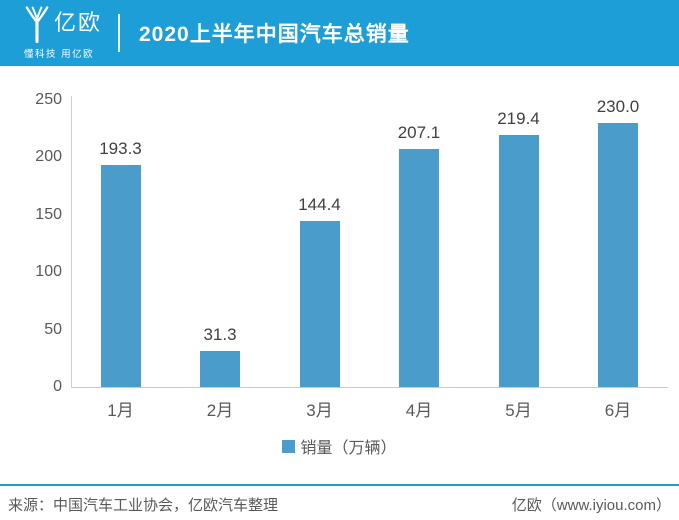  I want to click on y-axis-line, so click(71, 241).